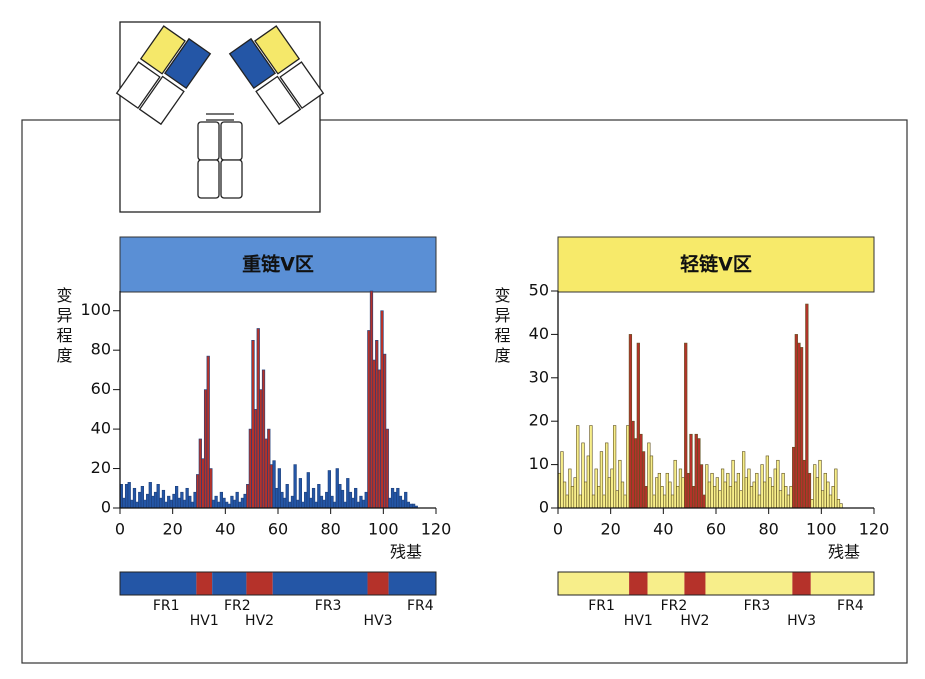 This screenshot has width=925, height=679. I want to click on y-tick-label: 0, so click(544, 507).